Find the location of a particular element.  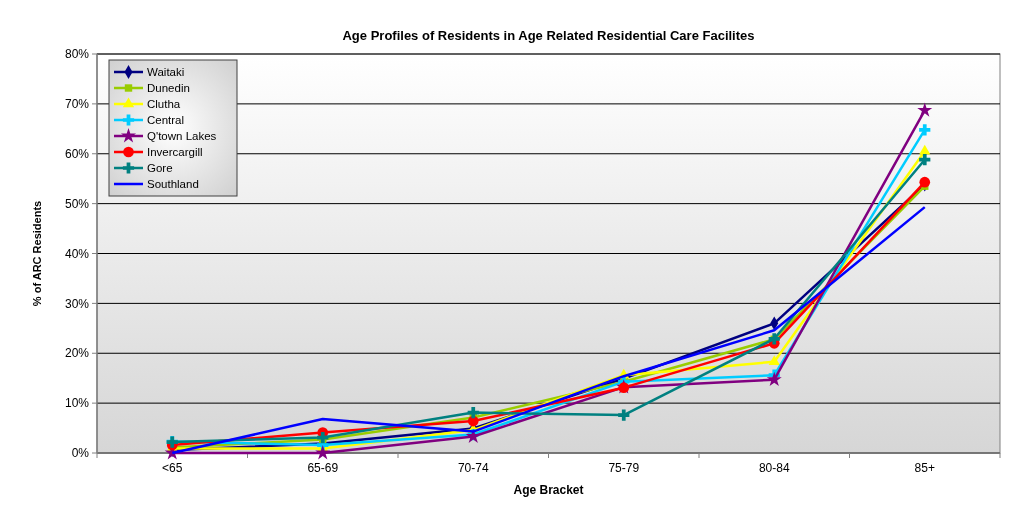

legend-label: Gore is located at coordinates (160, 168).